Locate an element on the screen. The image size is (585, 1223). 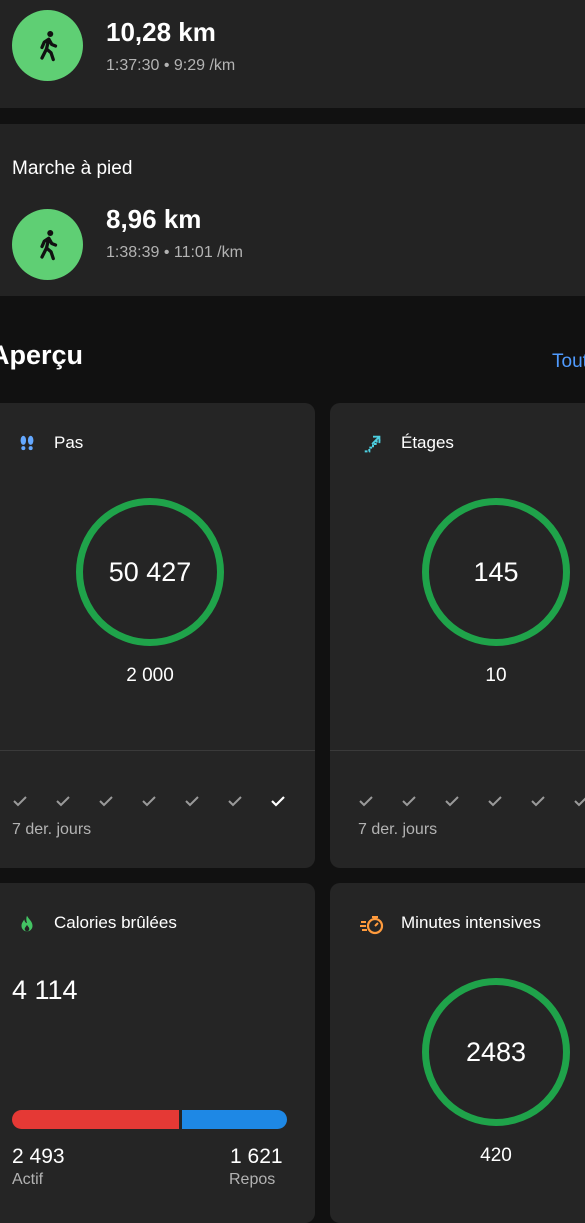
intensity-goal: 420 is located at coordinates (496, 1155).